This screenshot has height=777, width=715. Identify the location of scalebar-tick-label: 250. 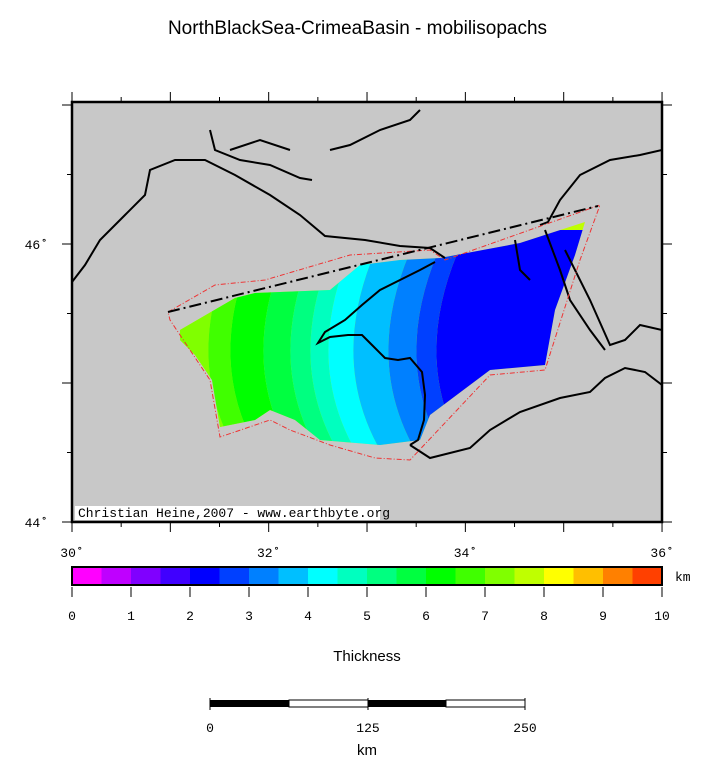
(524, 728).